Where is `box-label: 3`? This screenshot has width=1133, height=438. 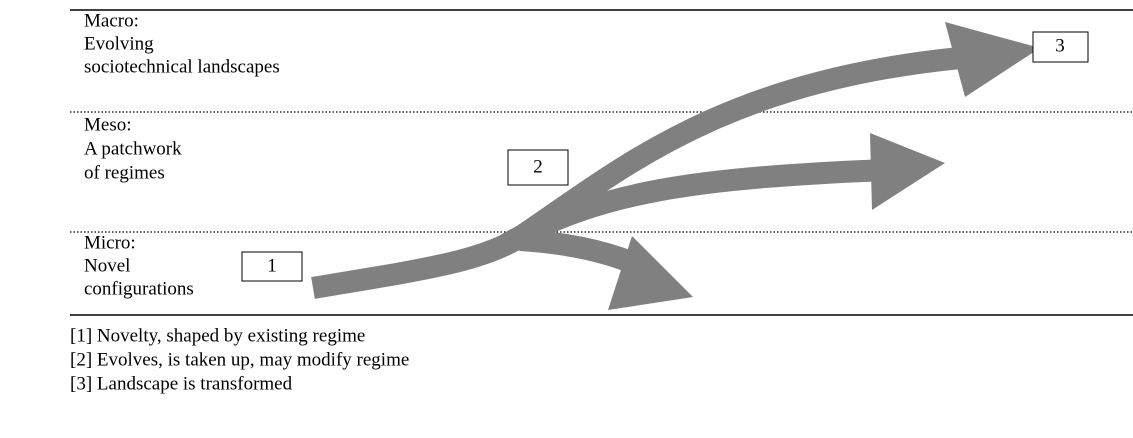
box-label: 3 is located at coordinates (1060, 45).